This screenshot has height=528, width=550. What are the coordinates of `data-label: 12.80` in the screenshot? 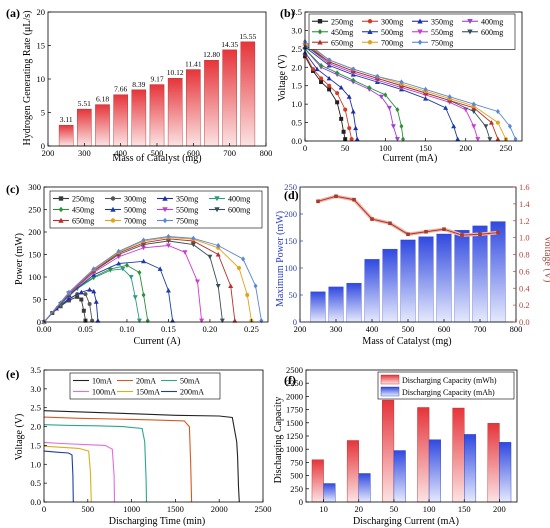 It's located at (211, 54).